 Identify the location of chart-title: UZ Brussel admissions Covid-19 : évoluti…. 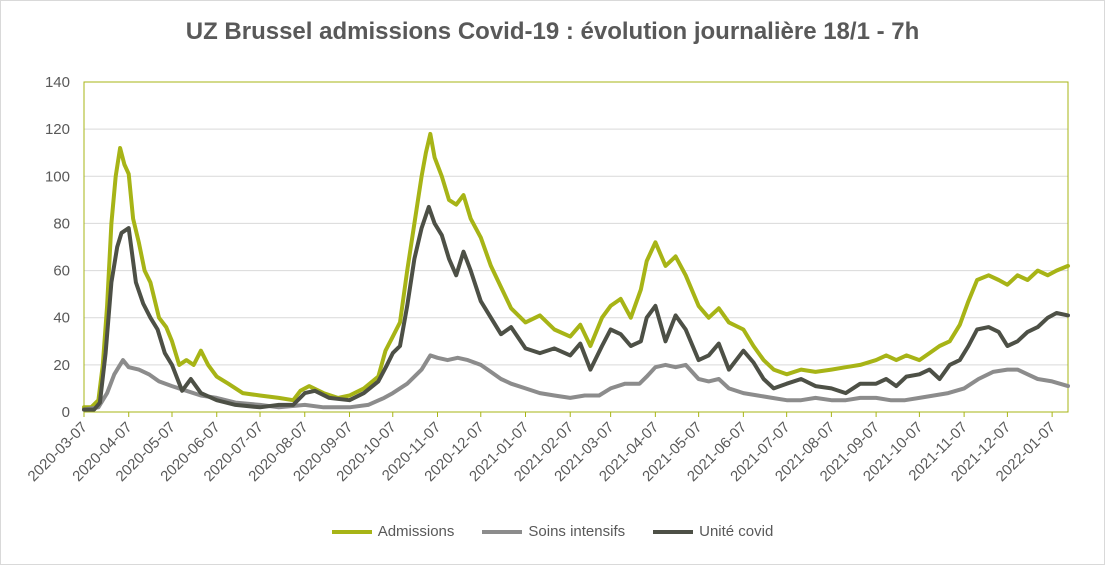
(552, 31).